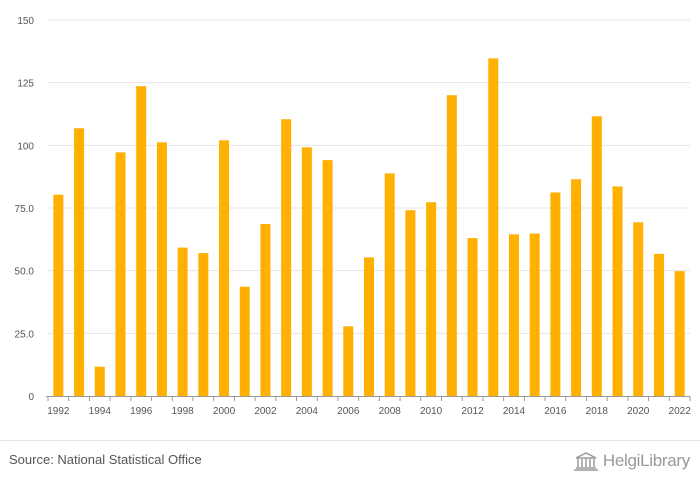 The image size is (700, 483). What do you see at coordinates (431, 411) in the screenshot?
I see `x-tick-label: 2010` at bounding box center [431, 411].